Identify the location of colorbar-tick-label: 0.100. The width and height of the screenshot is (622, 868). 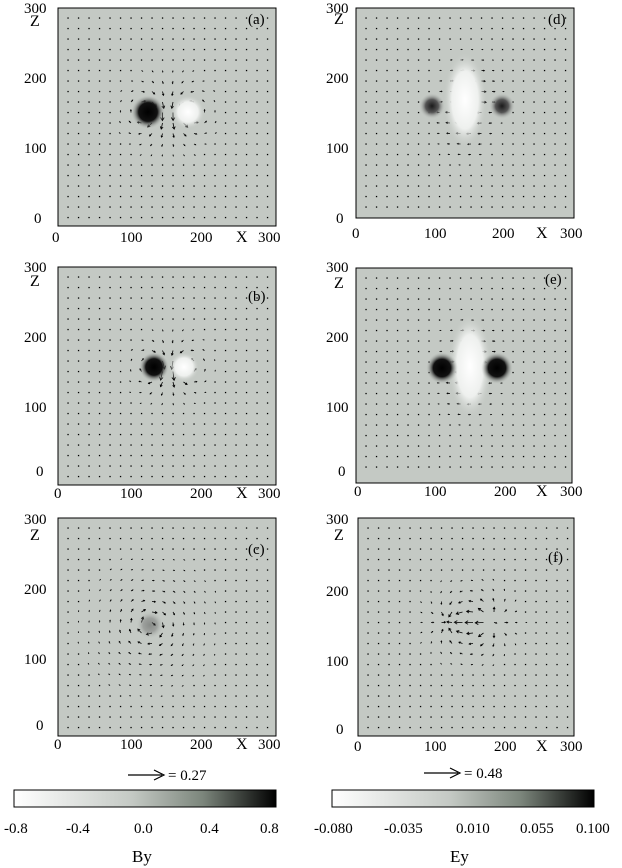
(593, 829).